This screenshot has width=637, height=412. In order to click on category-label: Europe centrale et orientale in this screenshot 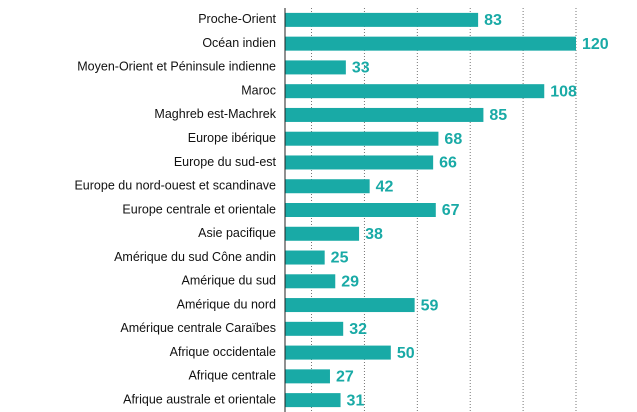, I will do `click(199, 209)`.